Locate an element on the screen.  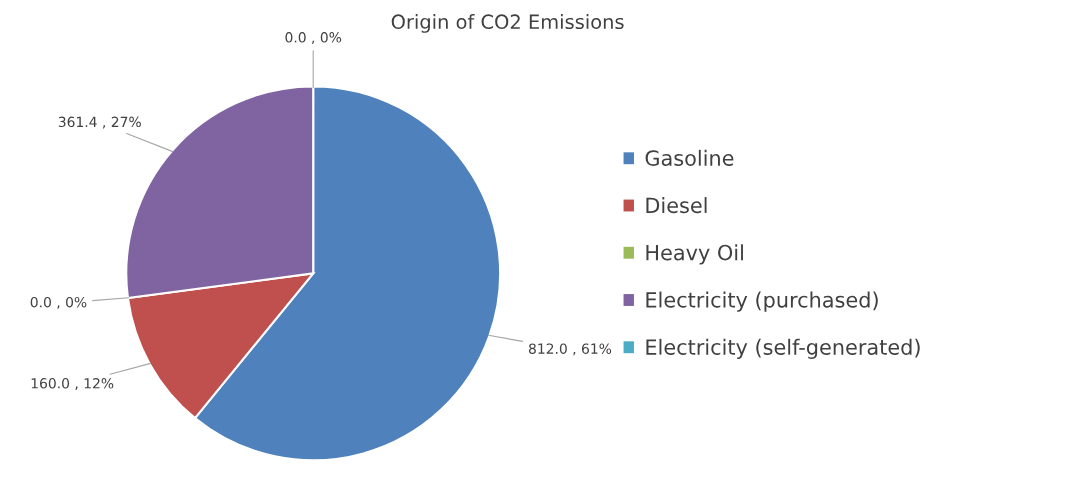
chart-title: Origin of CO2 Emissions is located at coordinates (507, 23).